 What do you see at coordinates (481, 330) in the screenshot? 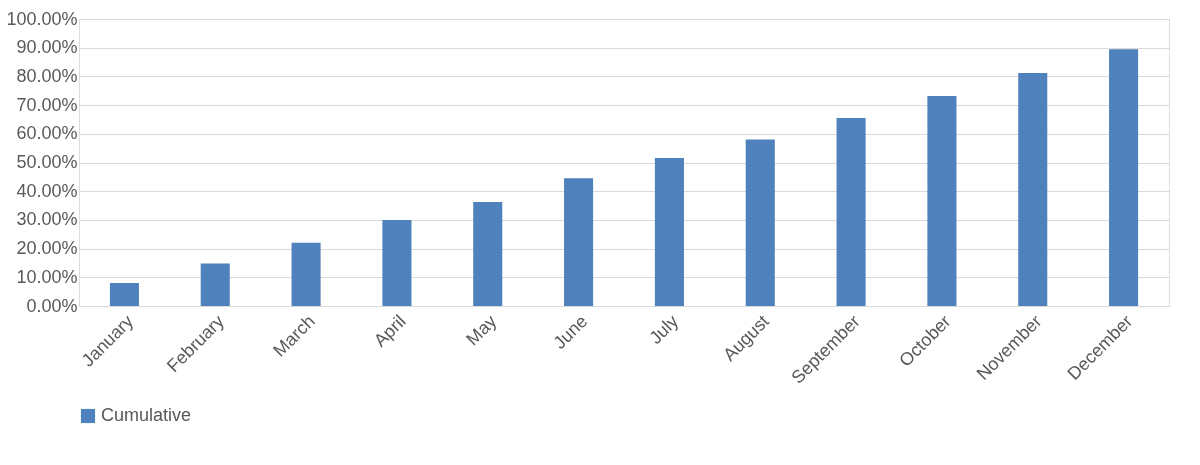
I see `x-tick-label: May` at bounding box center [481, 330].